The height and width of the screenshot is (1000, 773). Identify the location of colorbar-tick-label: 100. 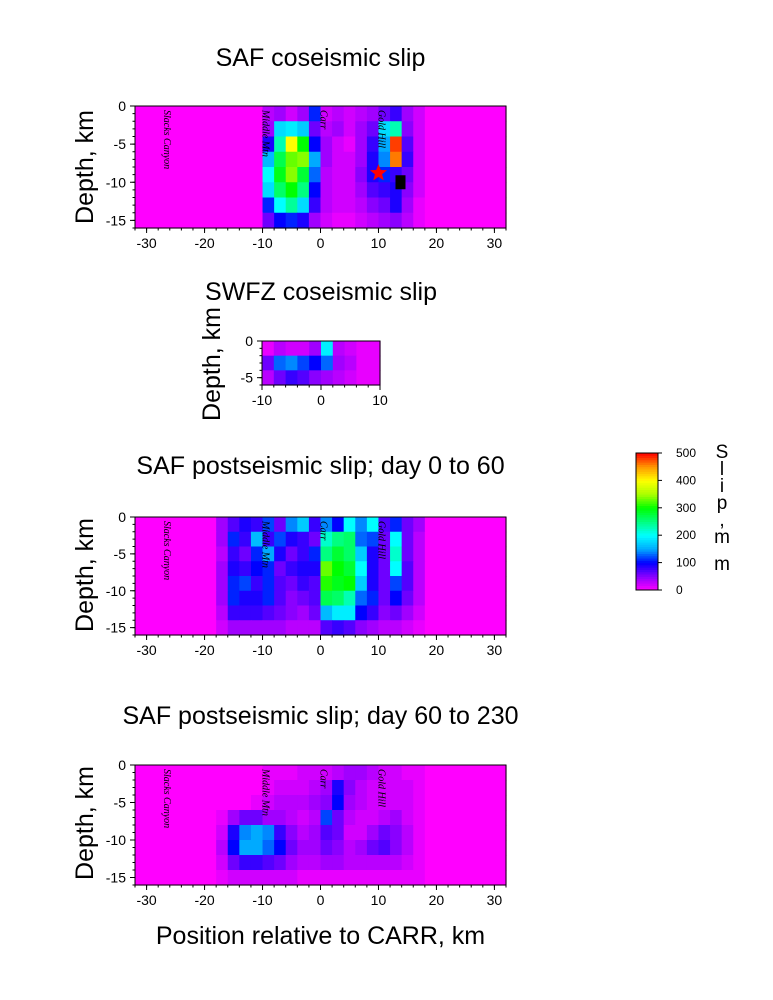
(686, 563).